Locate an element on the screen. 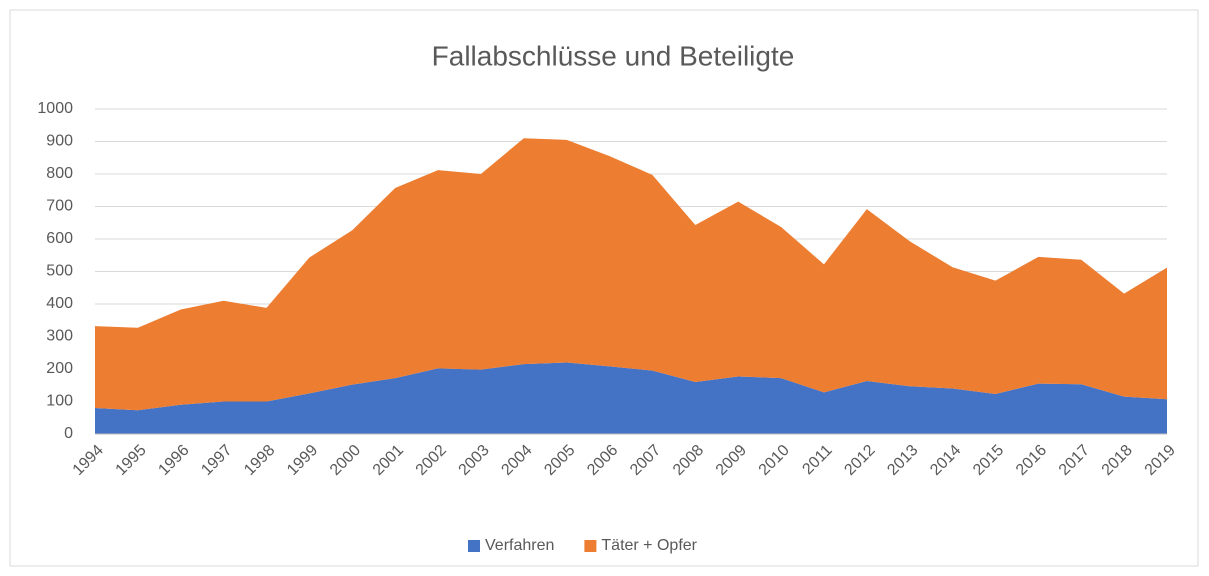  chart-title: Fallabschlüsse und Beteiligte is located at coordinates (613, 55).